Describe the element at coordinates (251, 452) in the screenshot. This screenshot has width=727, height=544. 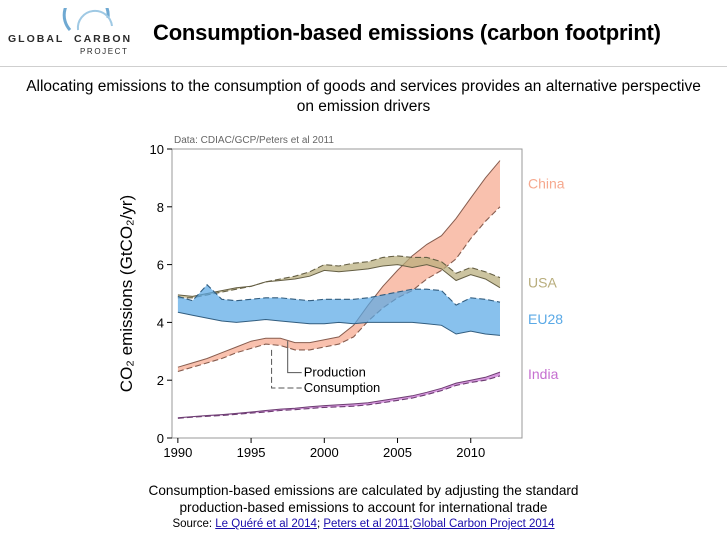
I see `x-tick-label: 1995` at that location.